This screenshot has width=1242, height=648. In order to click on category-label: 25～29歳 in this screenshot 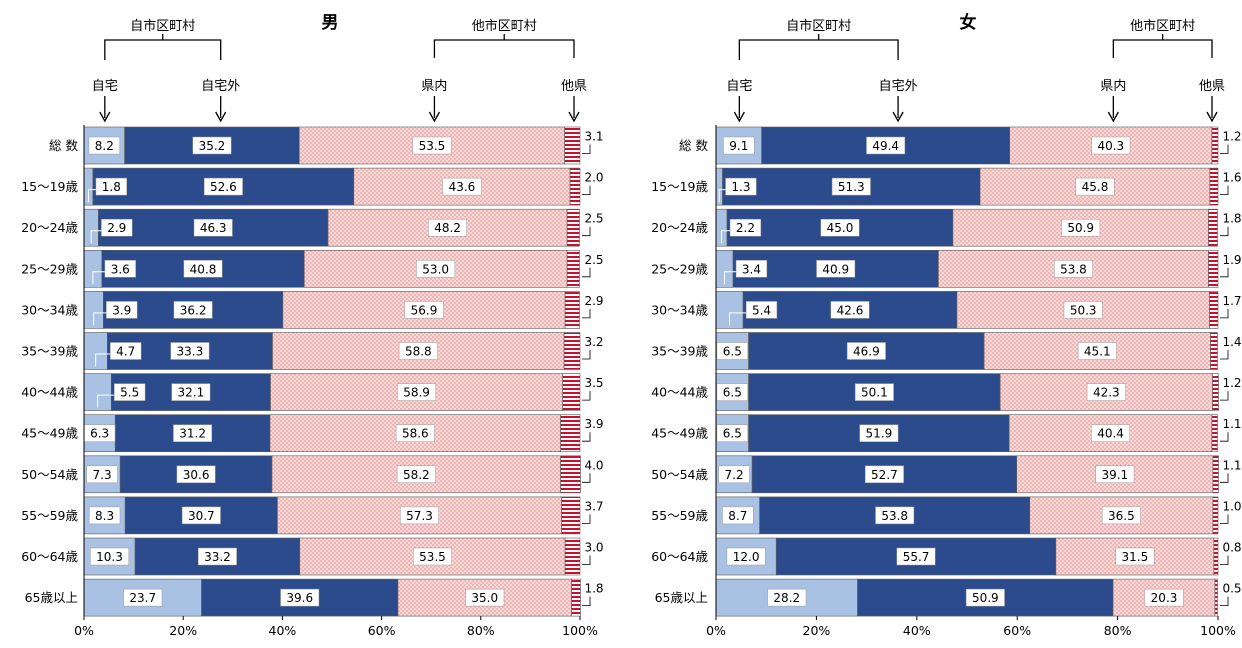, I will do `click(679, 268)`.